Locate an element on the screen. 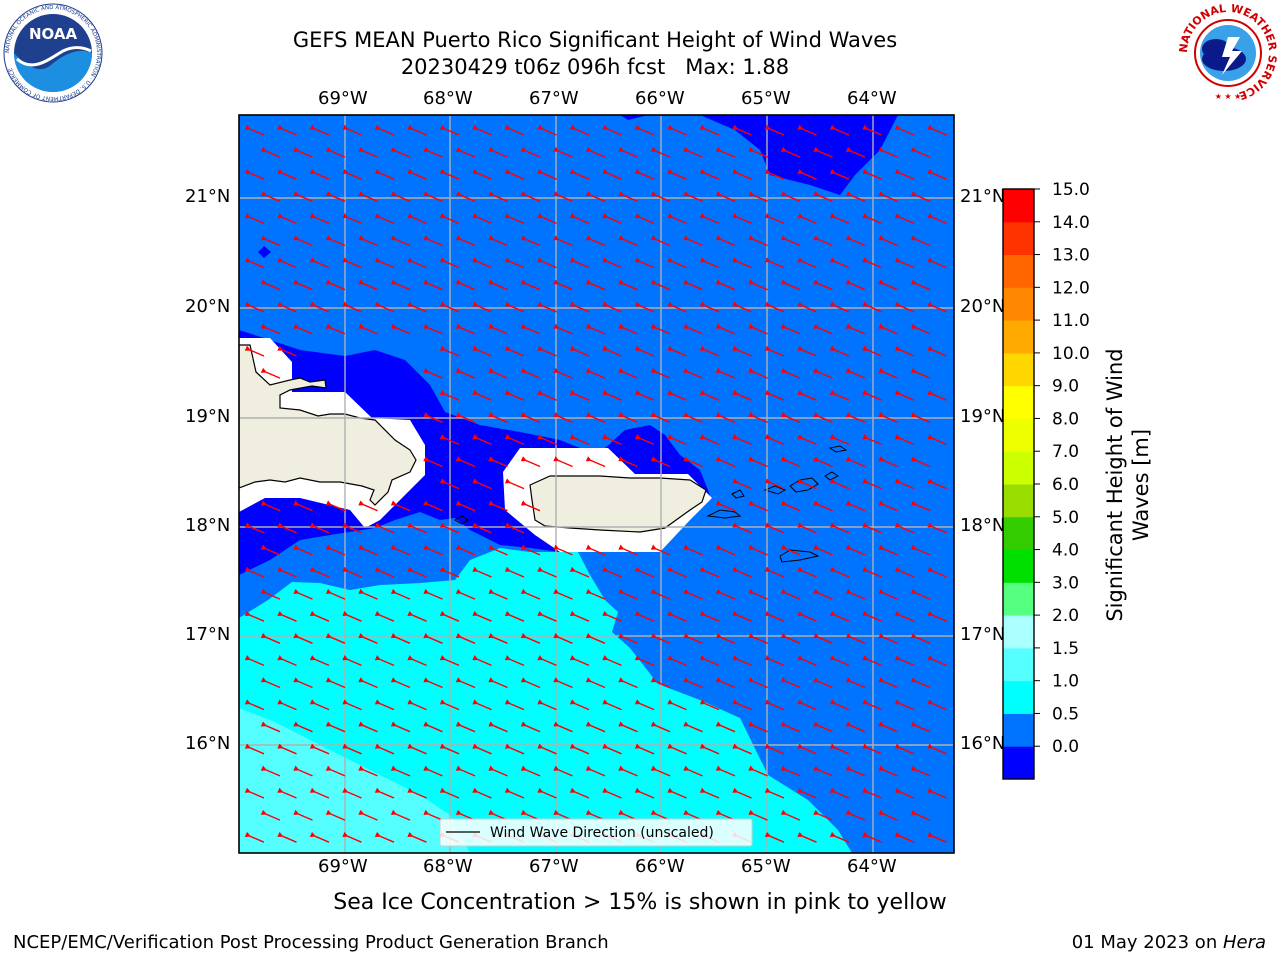 This screenshot has width=1280, height=960. lon-label-top-65w: 65°W is located at coordinates (766, 98).